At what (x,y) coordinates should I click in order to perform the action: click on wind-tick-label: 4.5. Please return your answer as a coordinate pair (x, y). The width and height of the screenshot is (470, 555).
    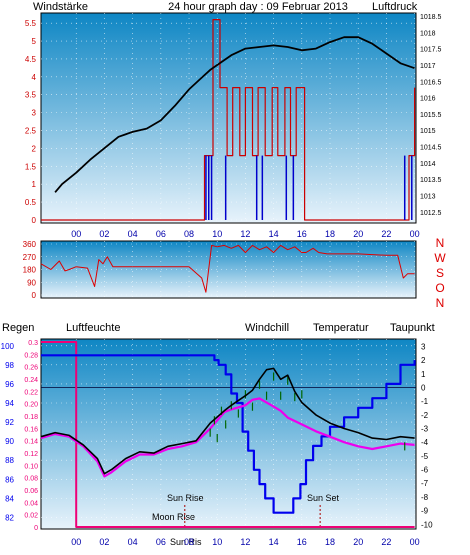
    Looking at the image, I should click on (31, 59).